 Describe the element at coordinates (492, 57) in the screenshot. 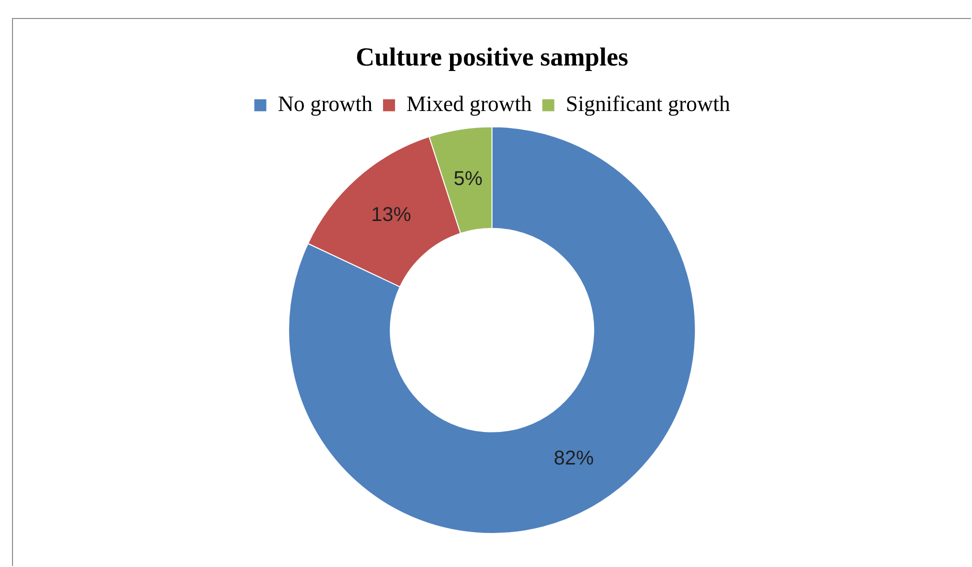

I see `chart-title: Culture positive samples` at that location.